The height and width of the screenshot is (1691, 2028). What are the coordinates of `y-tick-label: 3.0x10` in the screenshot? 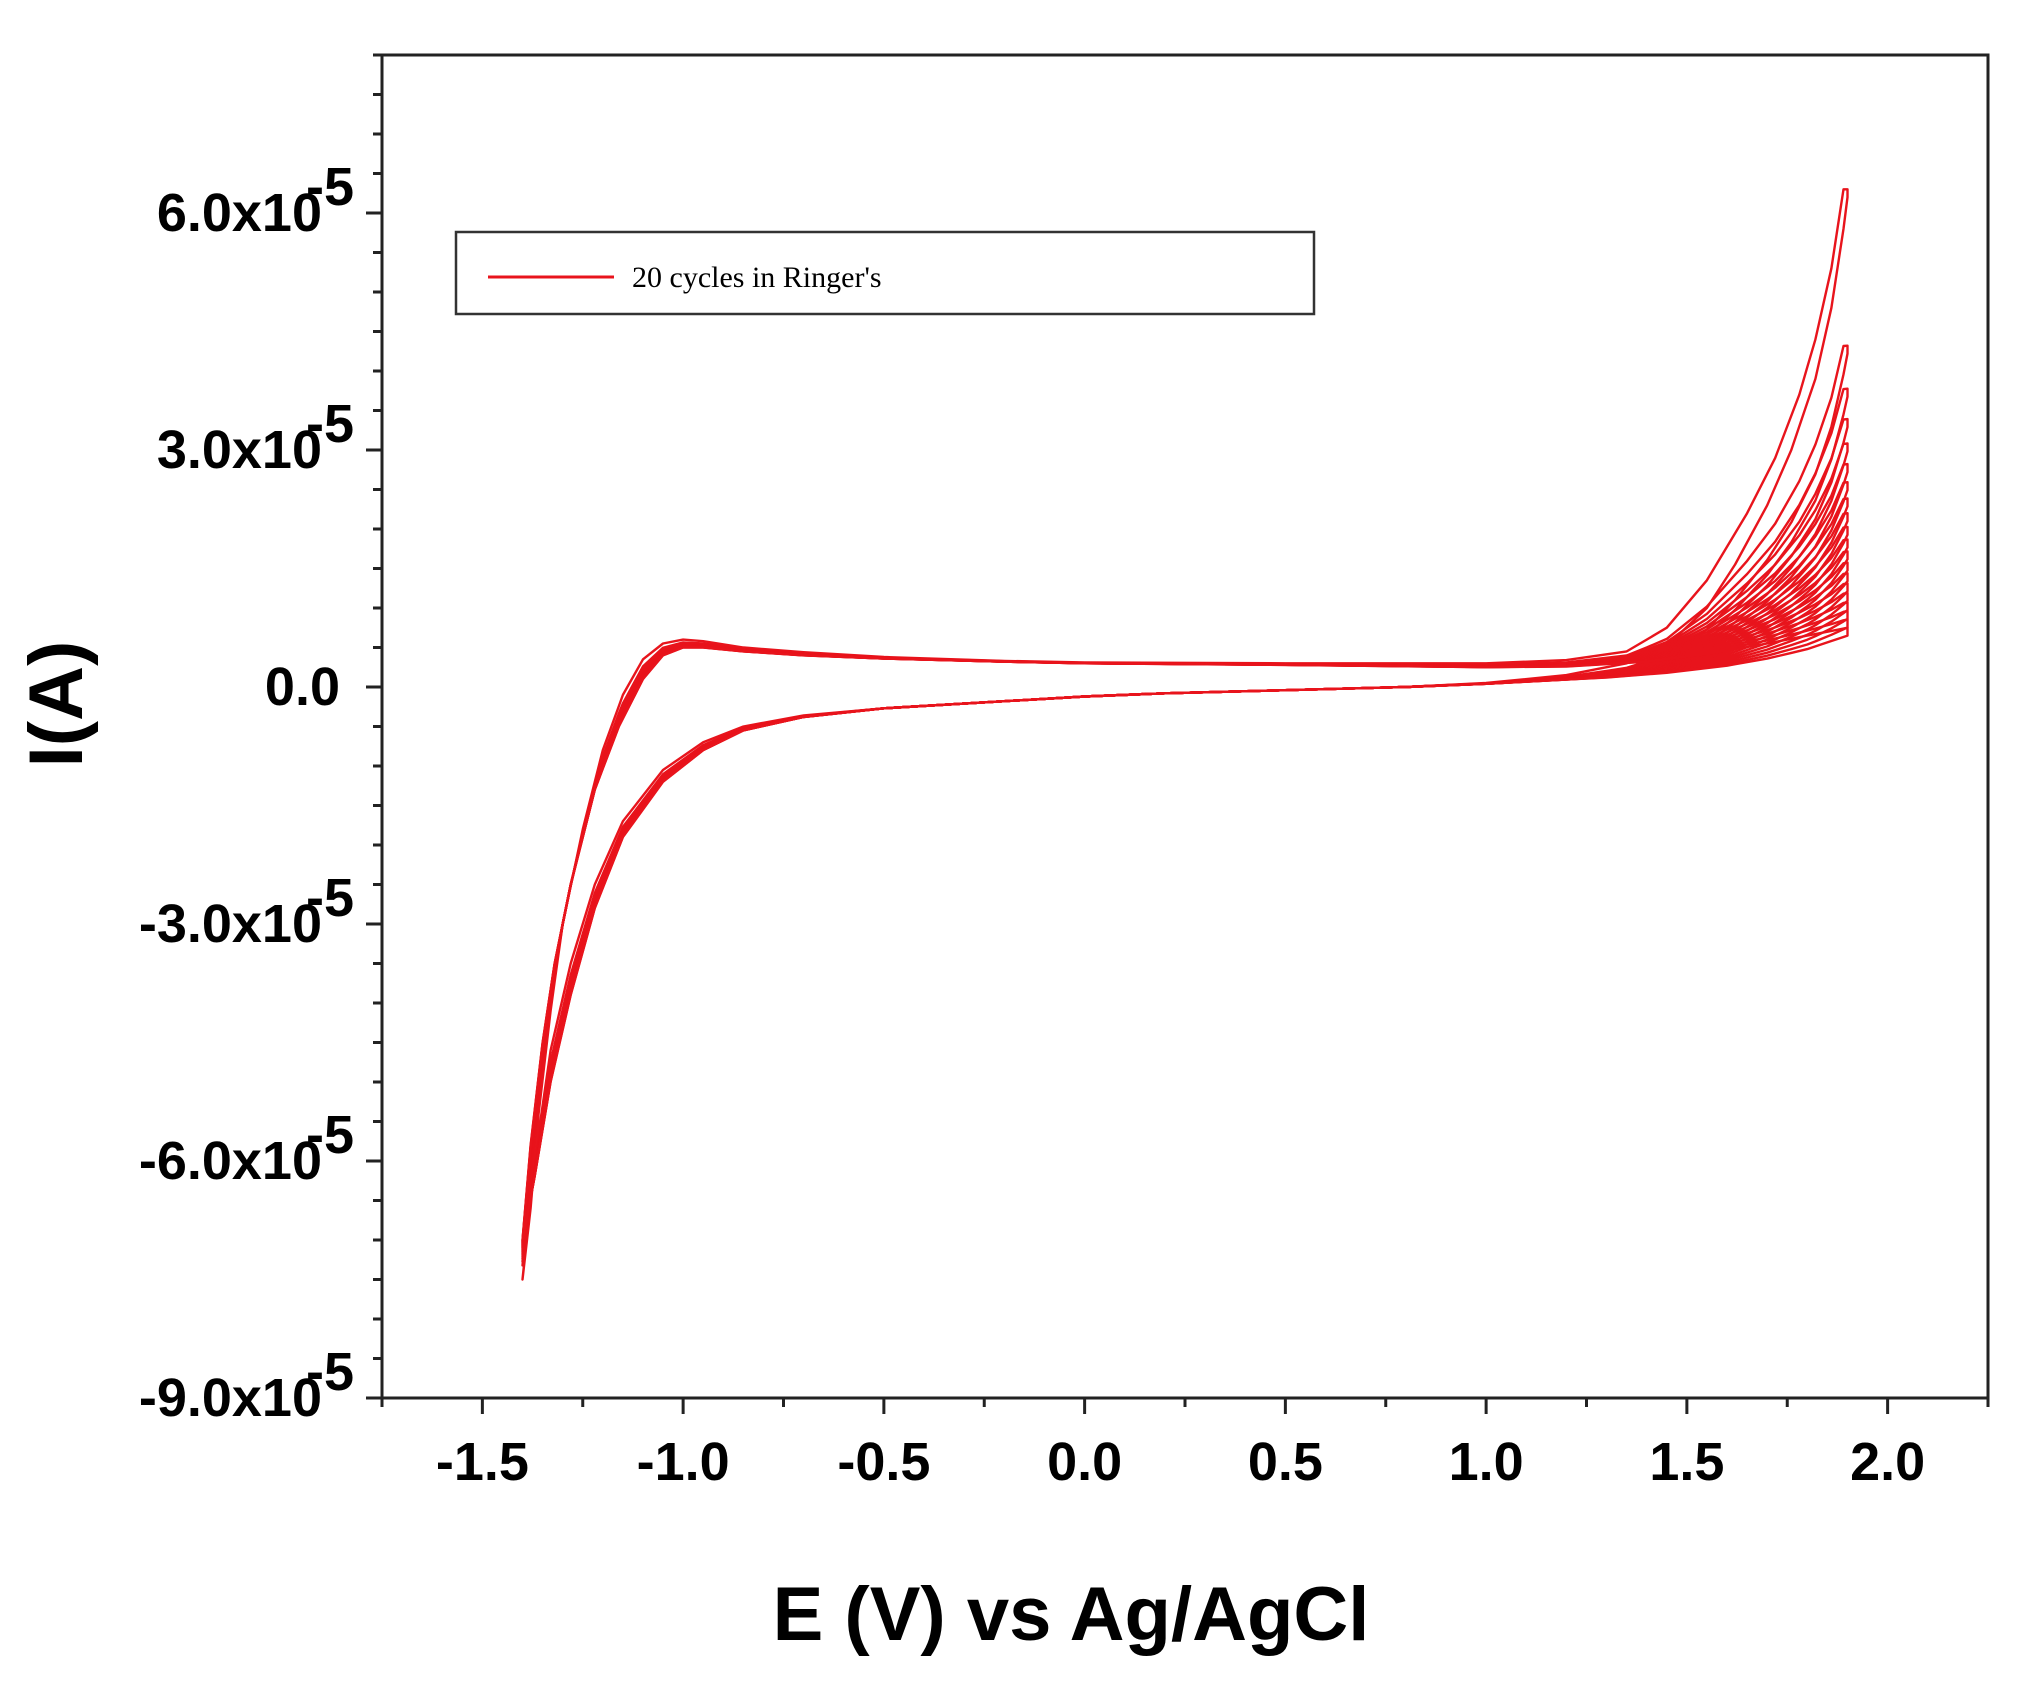 It's located at (239, 450).